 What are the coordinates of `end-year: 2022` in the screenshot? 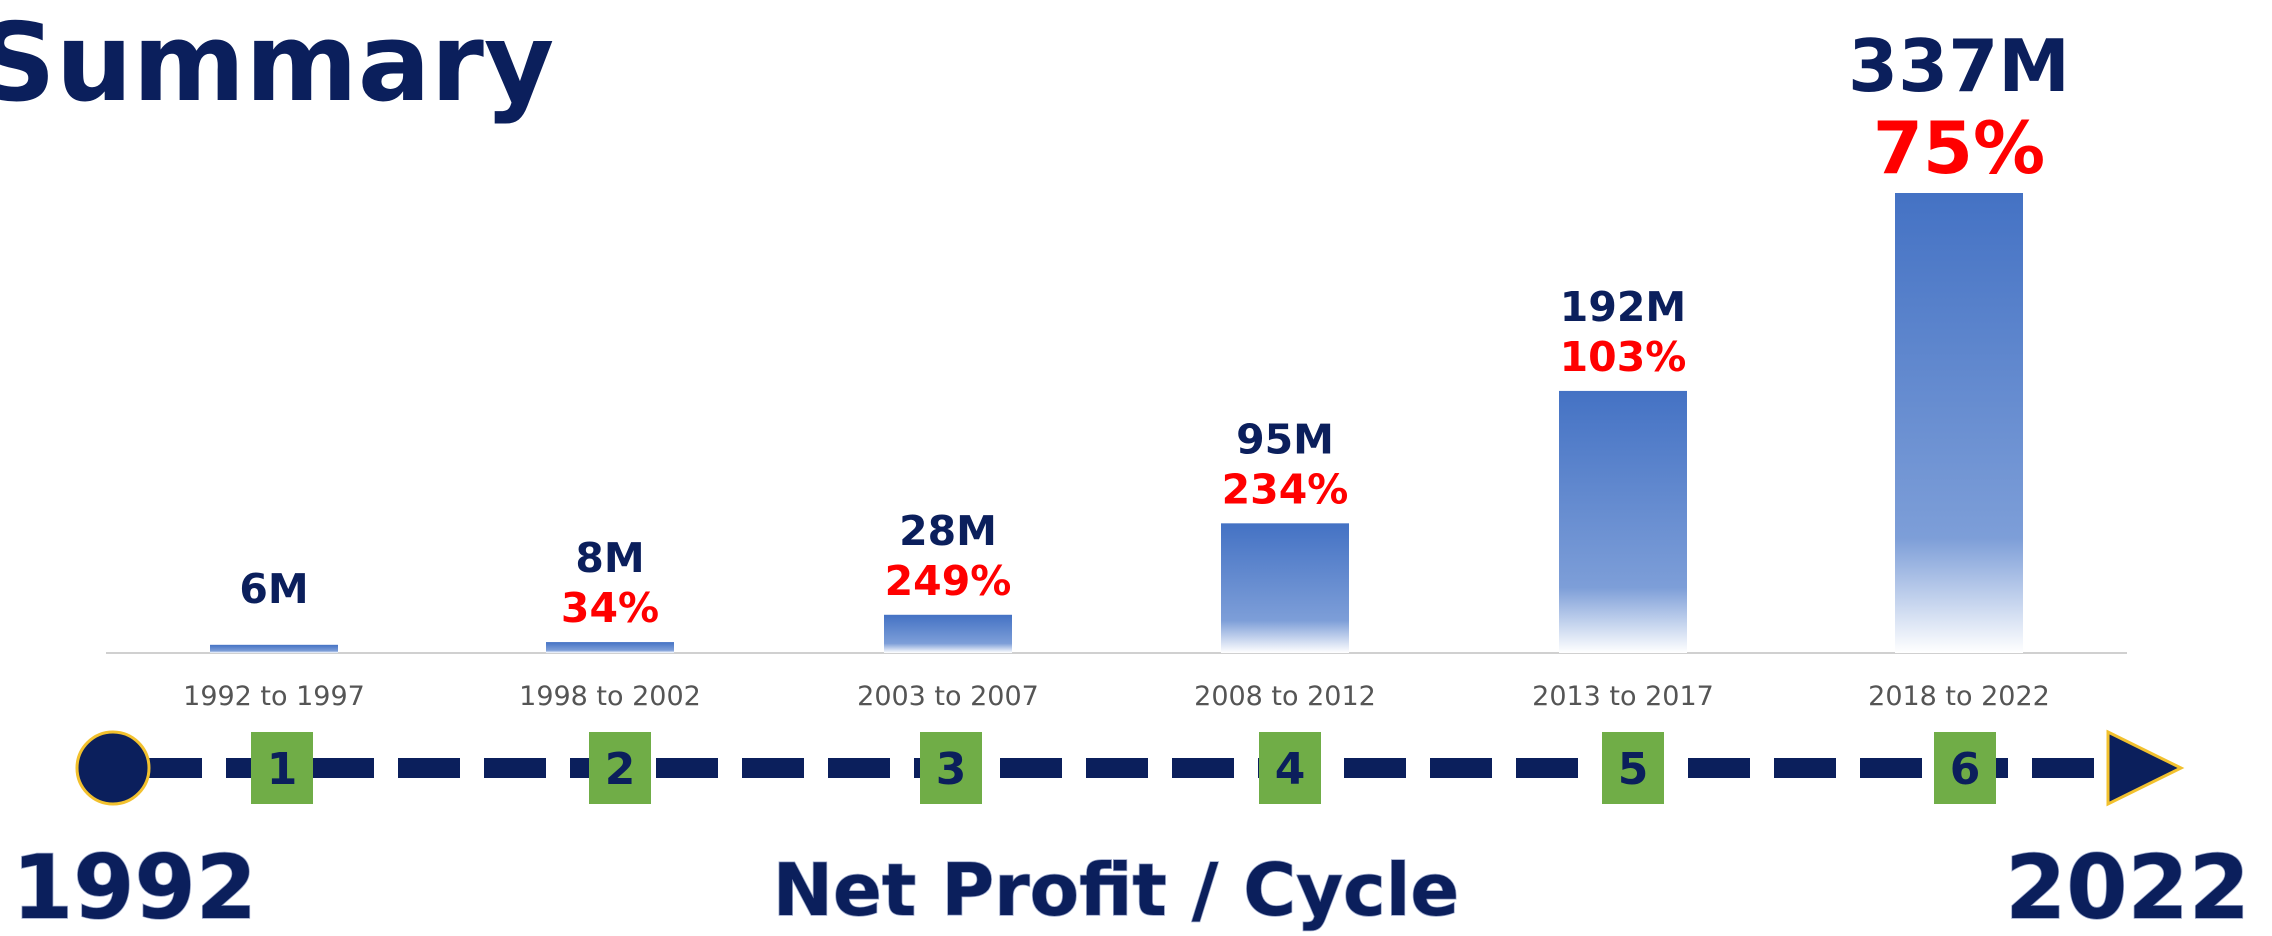 It's located at (2127, 886).